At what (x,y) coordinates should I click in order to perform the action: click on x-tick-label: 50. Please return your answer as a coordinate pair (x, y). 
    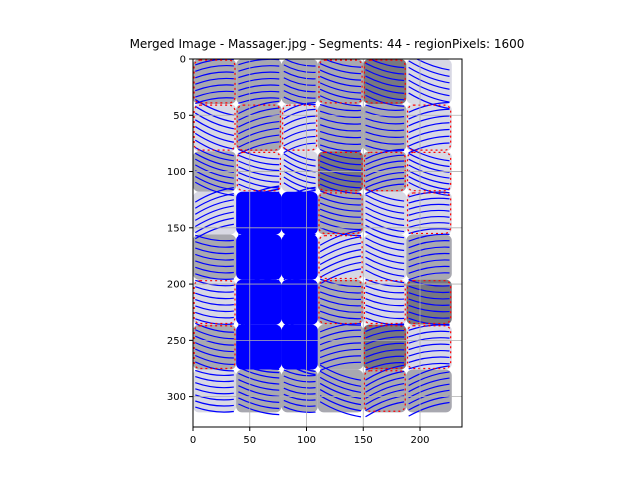
    Looking at the image, I should click on (249, 440).